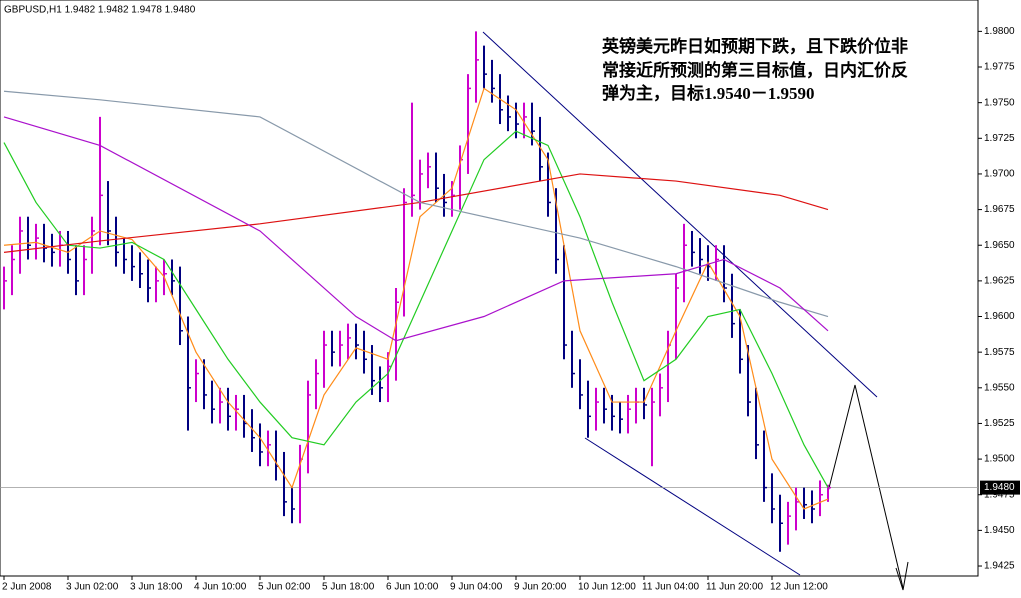 This screenshot has width=1021, height=598. What do you see at coordinates (412, 587) in the screenshot?
I see `x-tick-label: 6 Jun 10:00` at bounding box center [412, 587].